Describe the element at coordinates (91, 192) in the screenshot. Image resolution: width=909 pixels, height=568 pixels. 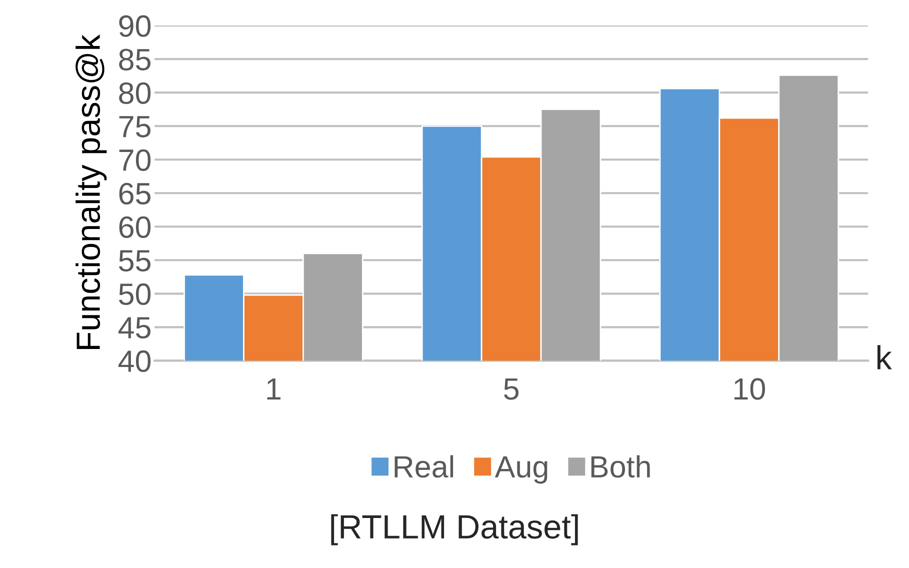
I see `y-axis-title: Functionality pass@k` at that location.